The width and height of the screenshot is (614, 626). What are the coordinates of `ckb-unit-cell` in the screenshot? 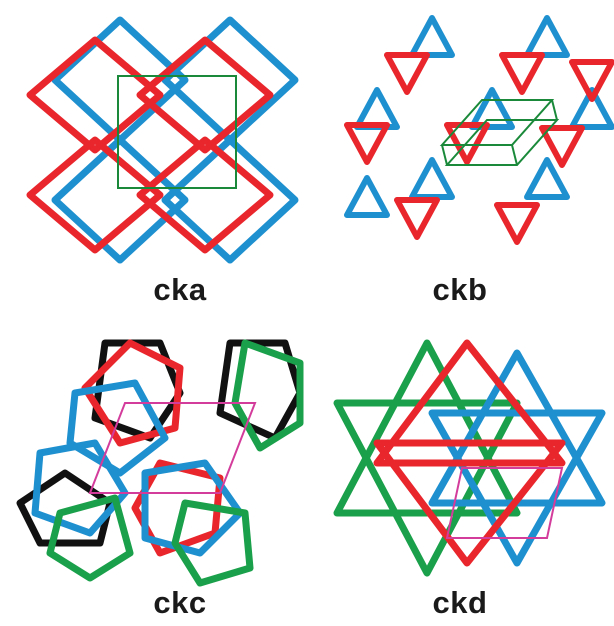 It's located at (499, 132).